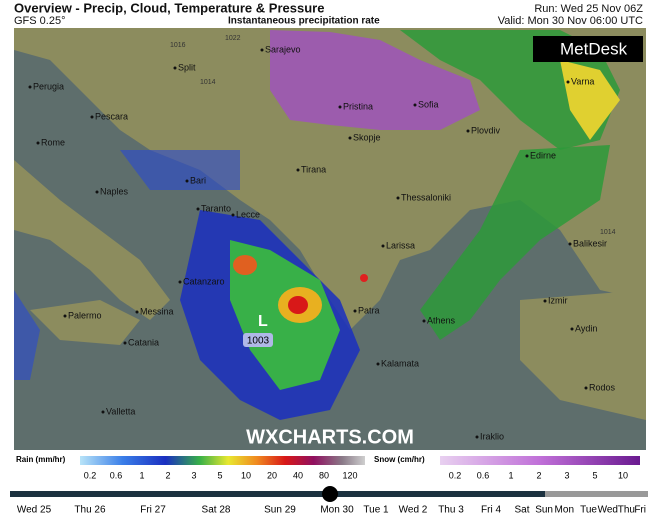  I want to click on city-label: Pescara, so click(111, 116).